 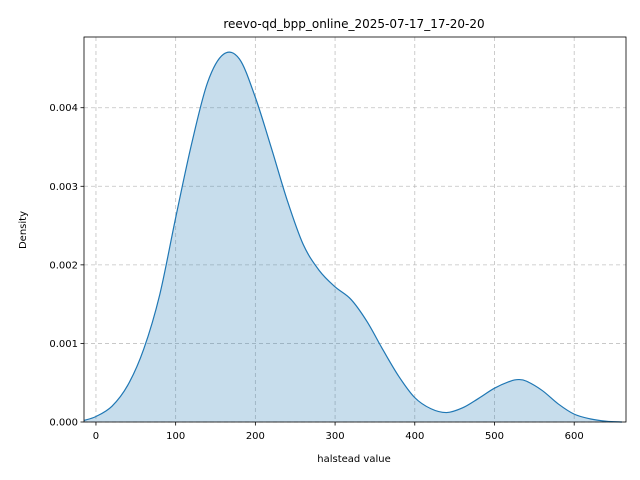 I want to click on x-axis-ticks: 0 100 200 300 400 500 600, so click(x=338, y=432).